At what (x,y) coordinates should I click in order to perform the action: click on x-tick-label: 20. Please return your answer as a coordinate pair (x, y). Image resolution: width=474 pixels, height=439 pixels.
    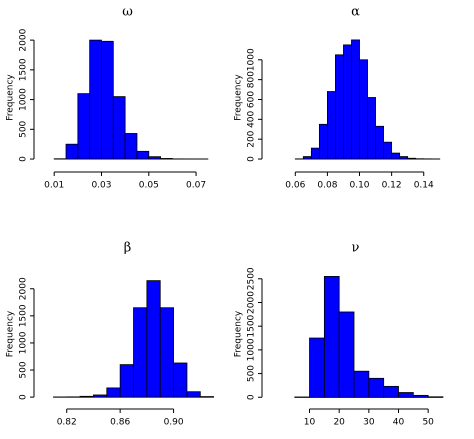
    Looking at the image, I should click on (339, 423).